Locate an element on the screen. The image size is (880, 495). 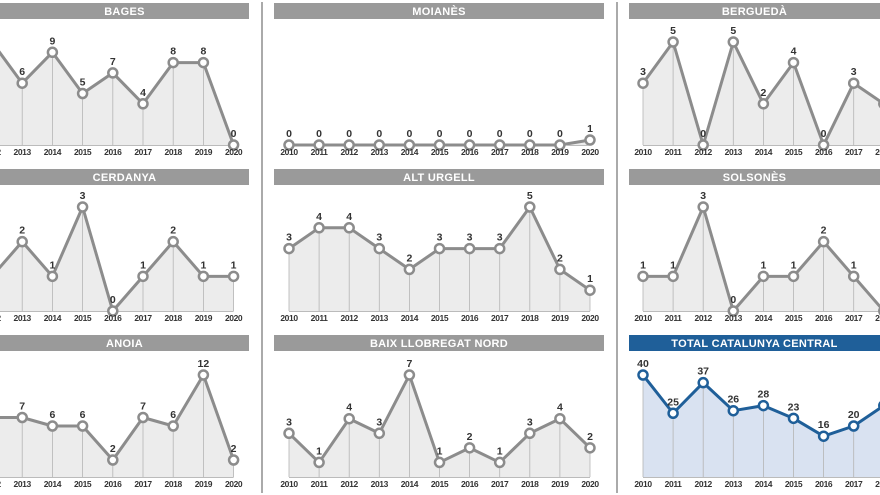
chart-title: MOIANÈS is located at coordinates (438, 11).